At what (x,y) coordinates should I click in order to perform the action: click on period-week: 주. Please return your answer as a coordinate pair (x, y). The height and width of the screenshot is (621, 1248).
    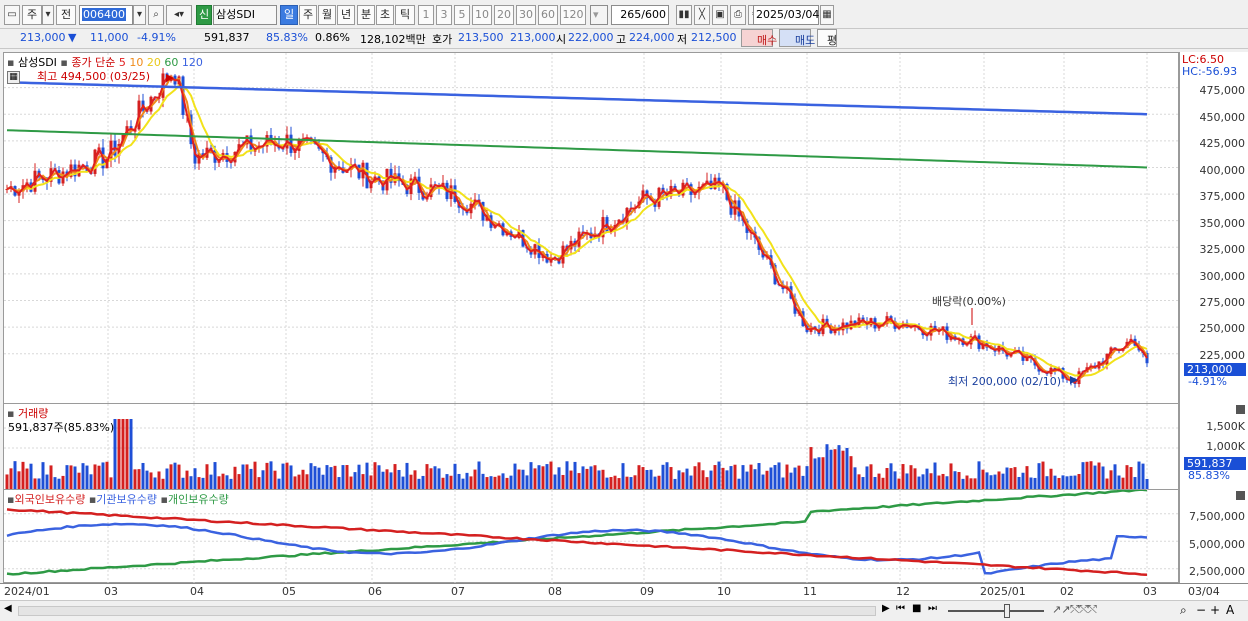
    Looking at the image, I should click on (308, 15).